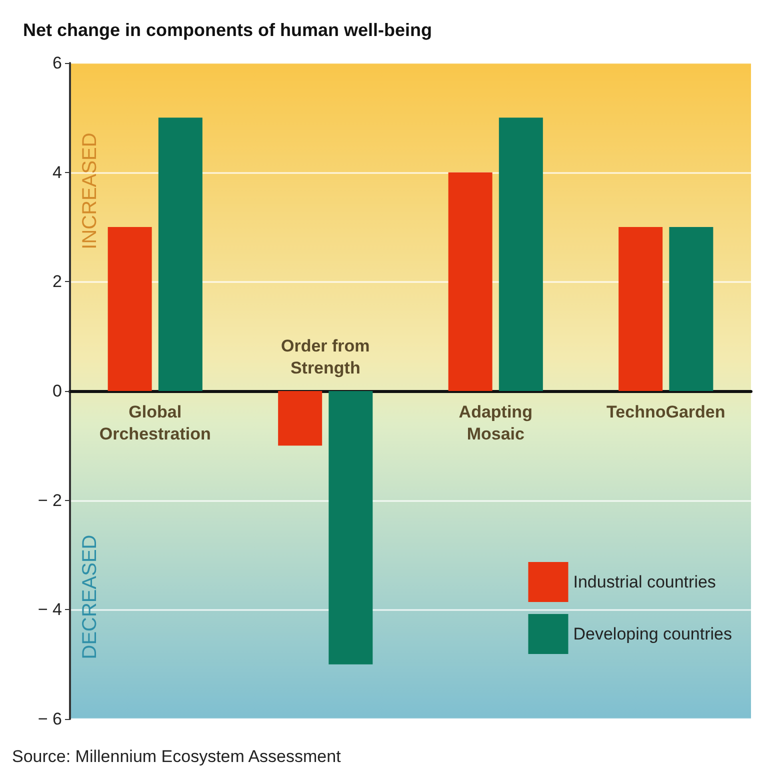 The width and height of the screenshot is (763, 779). What do you see at coordinates (50, 719) in the screenshot?
I see `y-tick-label: − 6` at bounding box center [50, 719].